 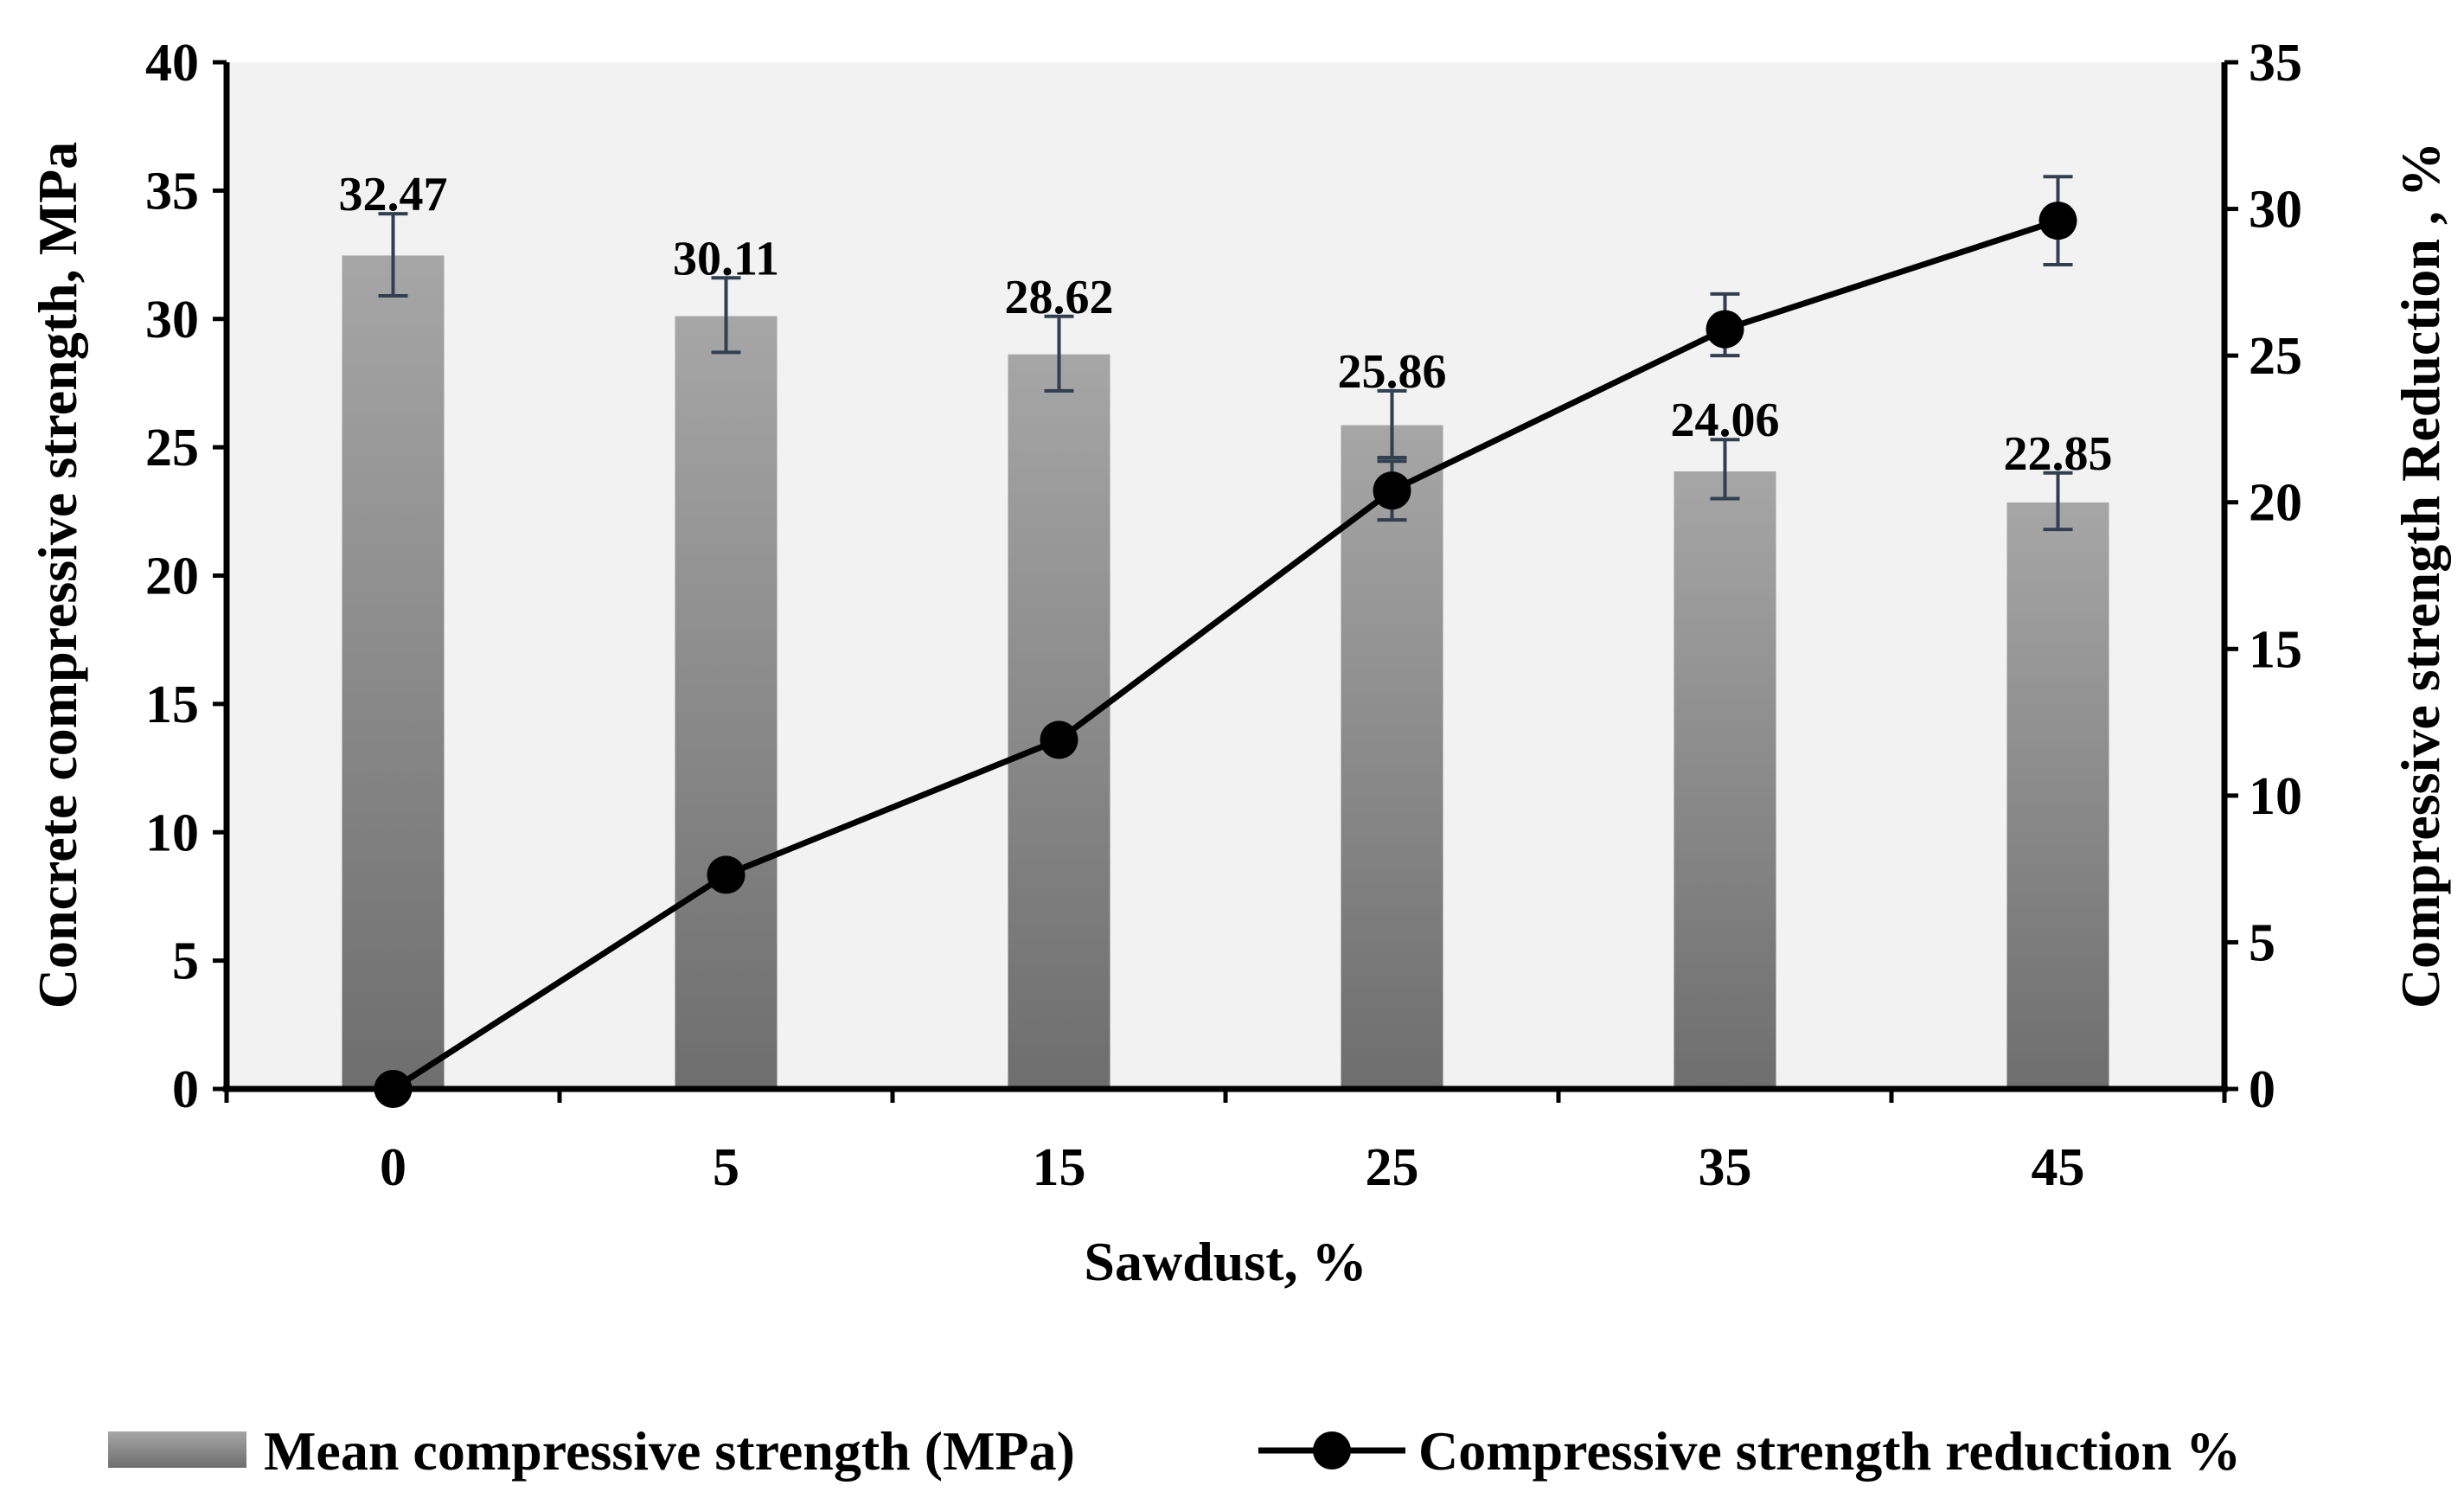 What do you see at coordinates (1392, 372) in the screenshot?
I see `bar-data-label: 25.86` at bounding box center [1392, 372].